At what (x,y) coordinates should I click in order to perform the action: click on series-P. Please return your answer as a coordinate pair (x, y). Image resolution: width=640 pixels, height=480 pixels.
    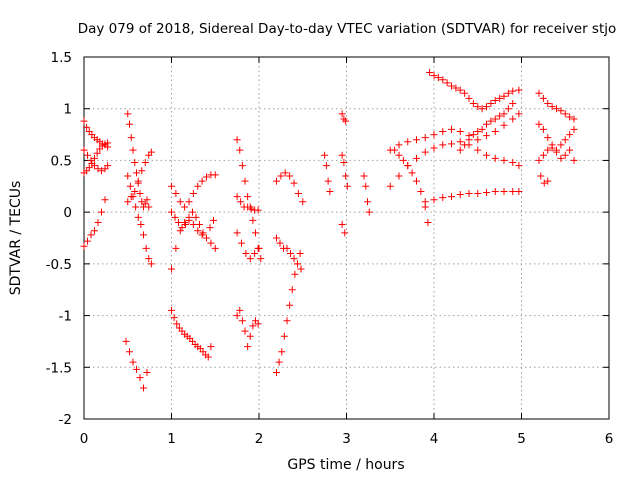
    Looking at the image, I should click on (248, 246).